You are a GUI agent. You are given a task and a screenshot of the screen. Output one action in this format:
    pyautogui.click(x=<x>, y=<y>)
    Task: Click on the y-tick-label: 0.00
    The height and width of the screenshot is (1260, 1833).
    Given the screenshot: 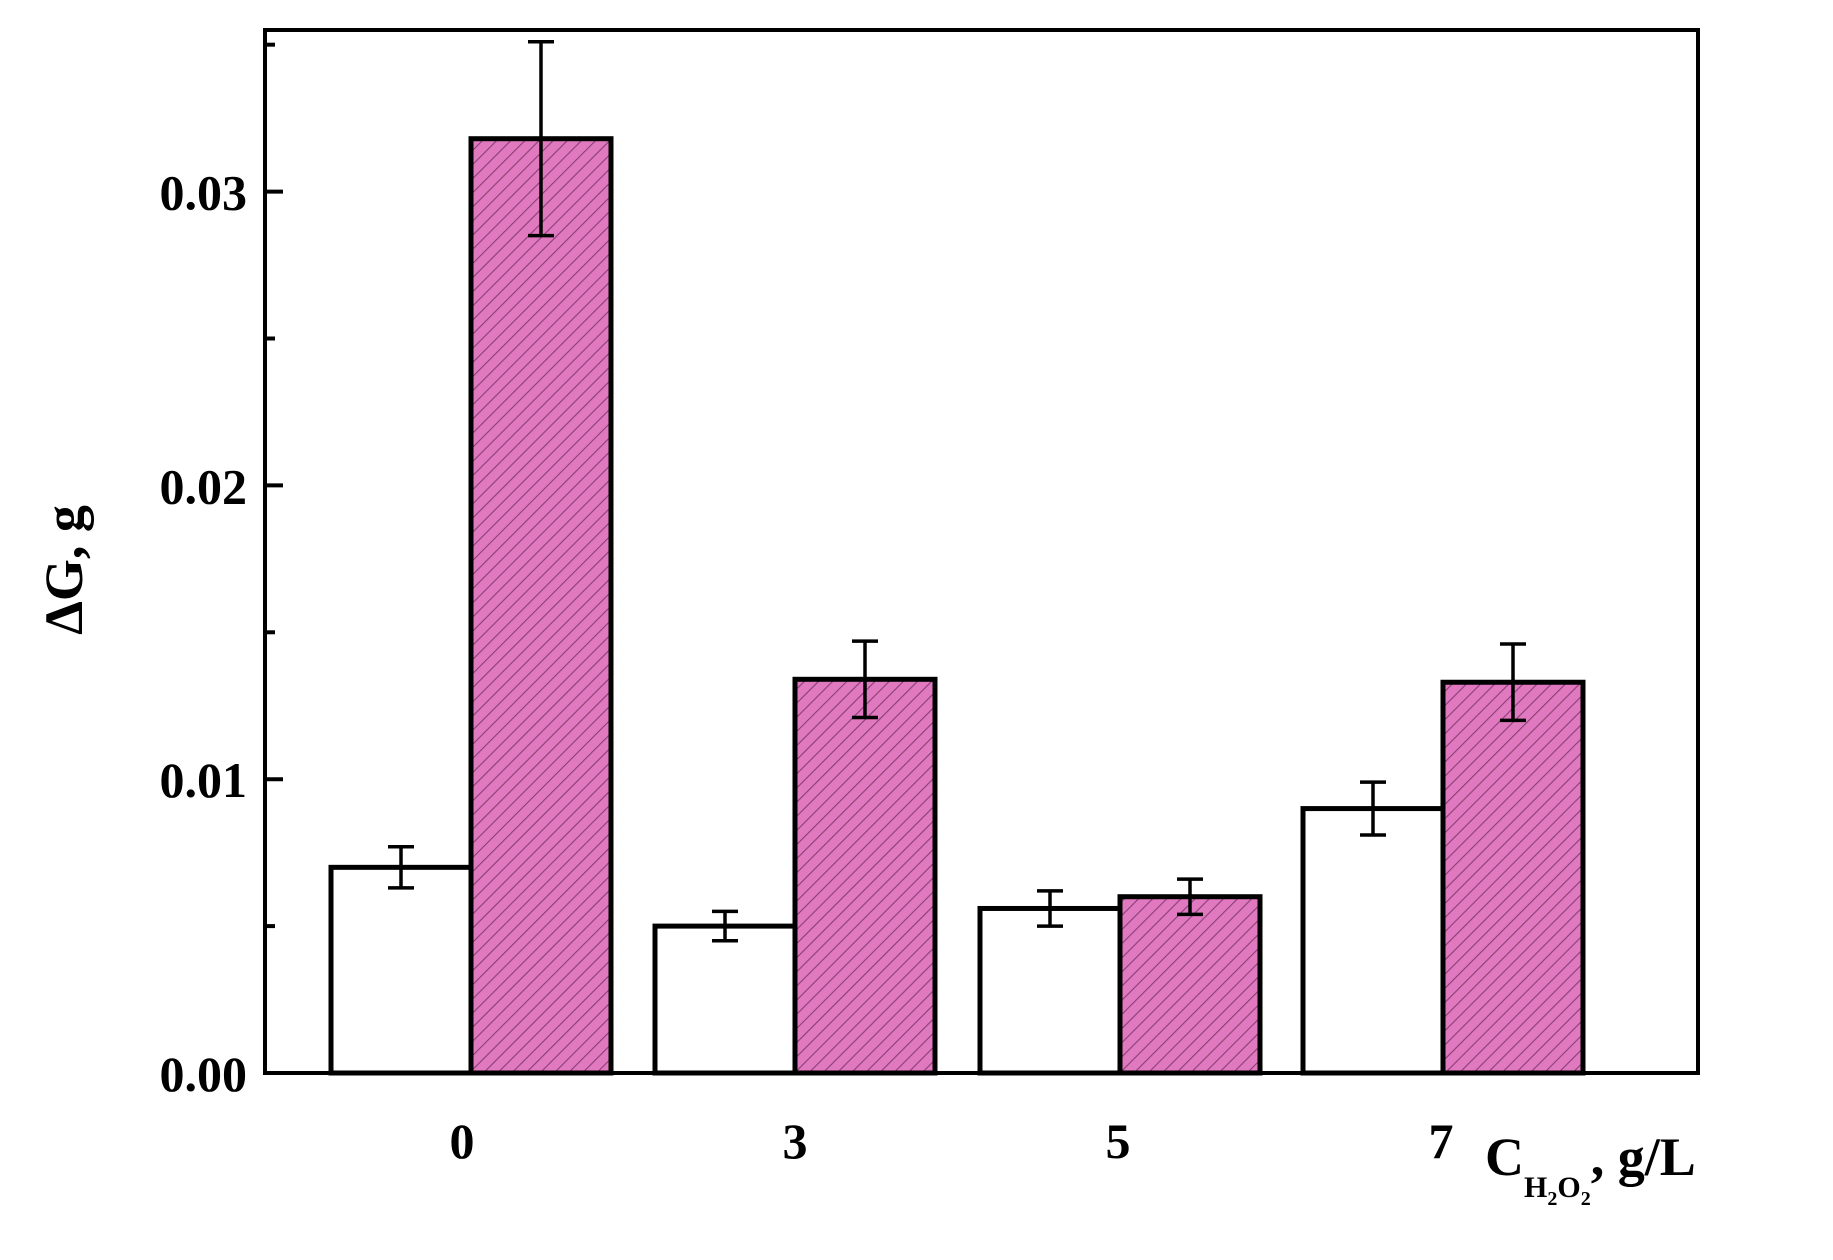 What is the action you would take?
    pyautogui.click(x=204, y=1074)
    